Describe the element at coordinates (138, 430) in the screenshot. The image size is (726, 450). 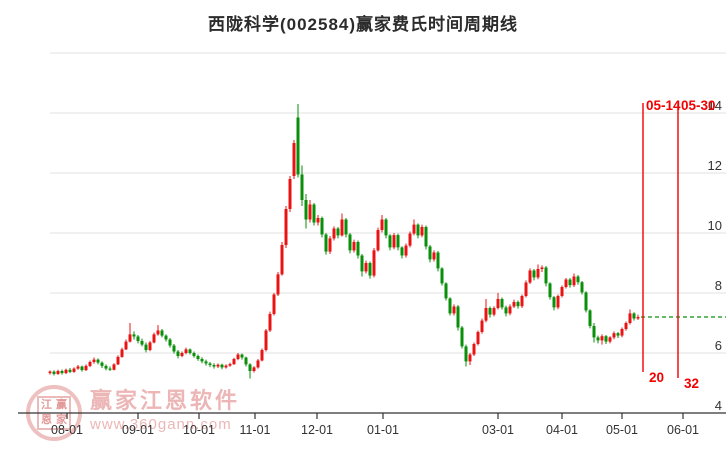
I see `x-axis-label: 09-01` at that location.